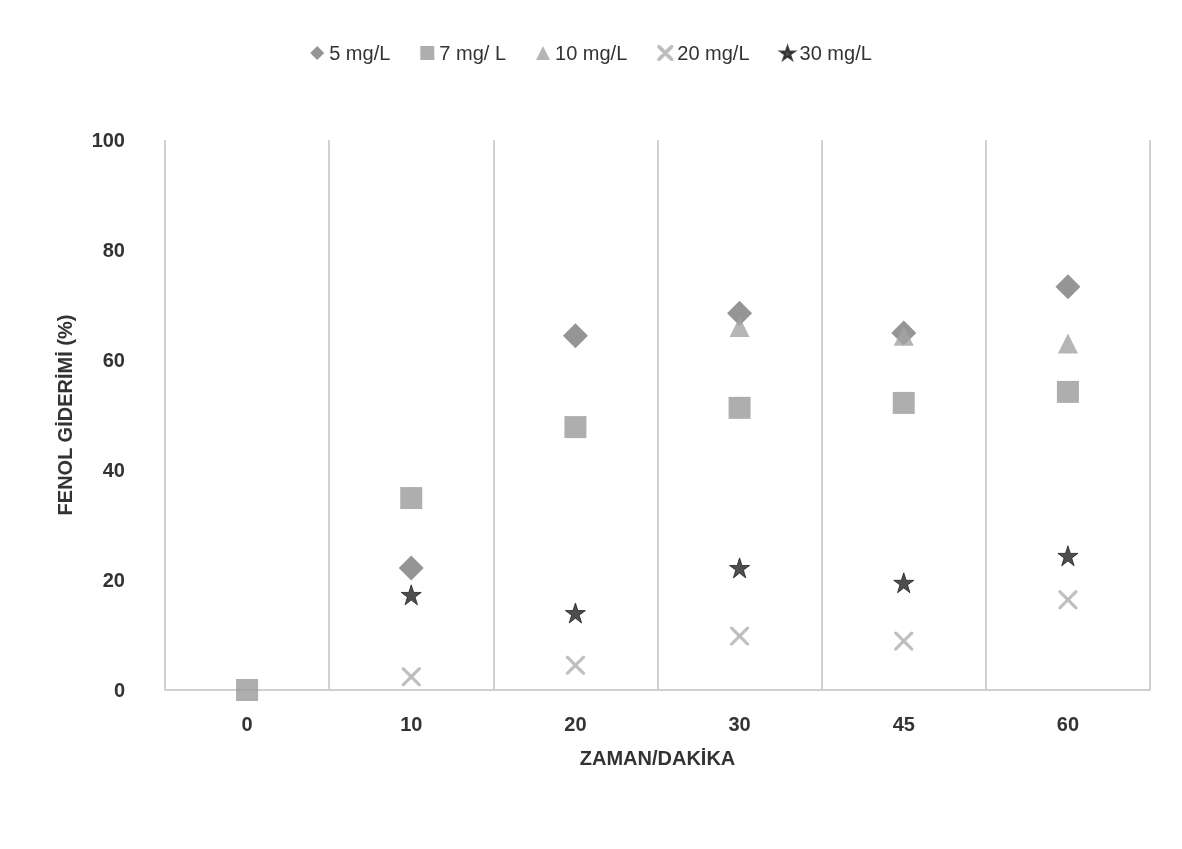  What do you see at coordinates (65, 415) in the screenshot?
I see `y-axis-title: FENOL GİDERİMİ (%)` at bounding box center [65, 415].